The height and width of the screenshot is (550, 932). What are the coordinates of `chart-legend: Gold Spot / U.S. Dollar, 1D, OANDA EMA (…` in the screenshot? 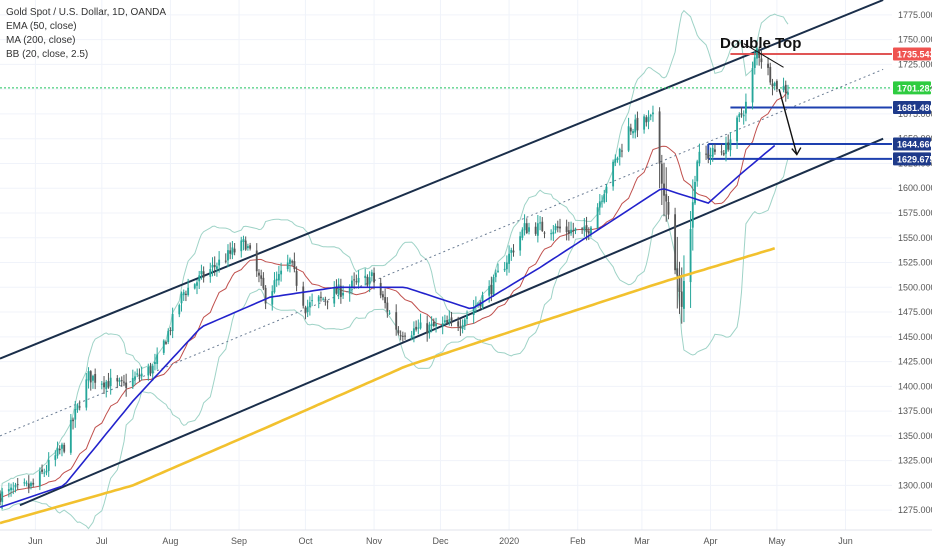 It's located at (86, 34).